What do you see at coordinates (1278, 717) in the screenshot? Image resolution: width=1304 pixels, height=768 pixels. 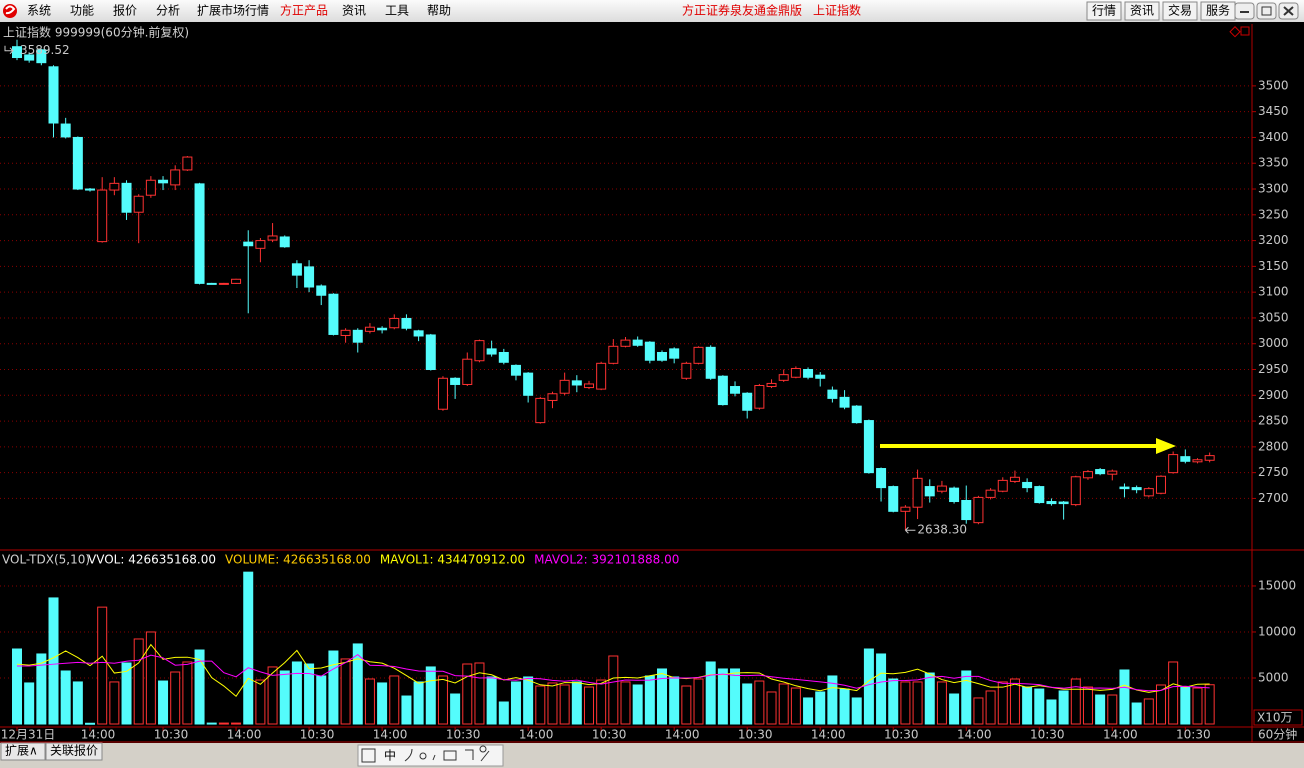 I see `unit-box` at bounding box center [1278, 717].